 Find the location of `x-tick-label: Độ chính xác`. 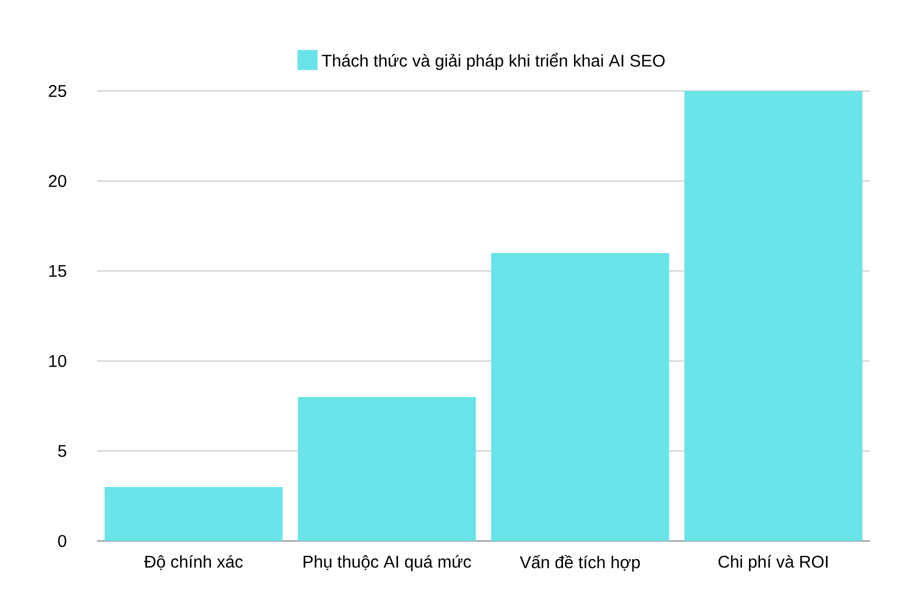

x-tick-label: Độ chính xác is located at coordinates (193, 562).